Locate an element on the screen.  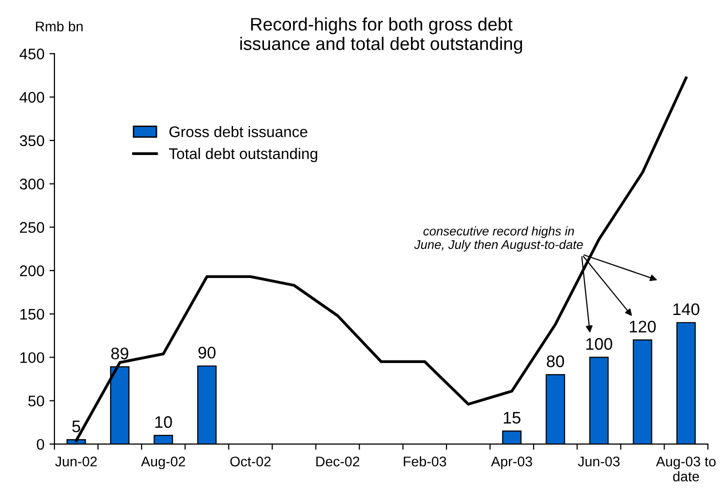
y-tick-label: 400 is located at coordinates (32, 97).